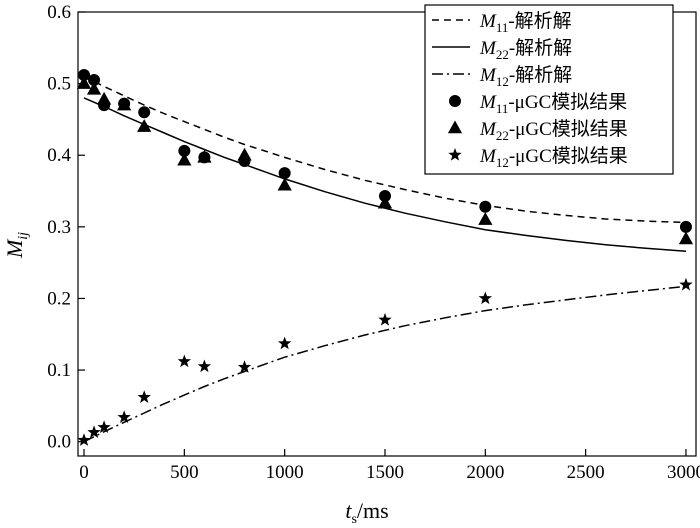 The width and height of the screenshot is (700, 528). What do you see at coordinates (385, 472) in the screenshot?
I see `x-tick-label: 1500` at bounding box center [385, 472].